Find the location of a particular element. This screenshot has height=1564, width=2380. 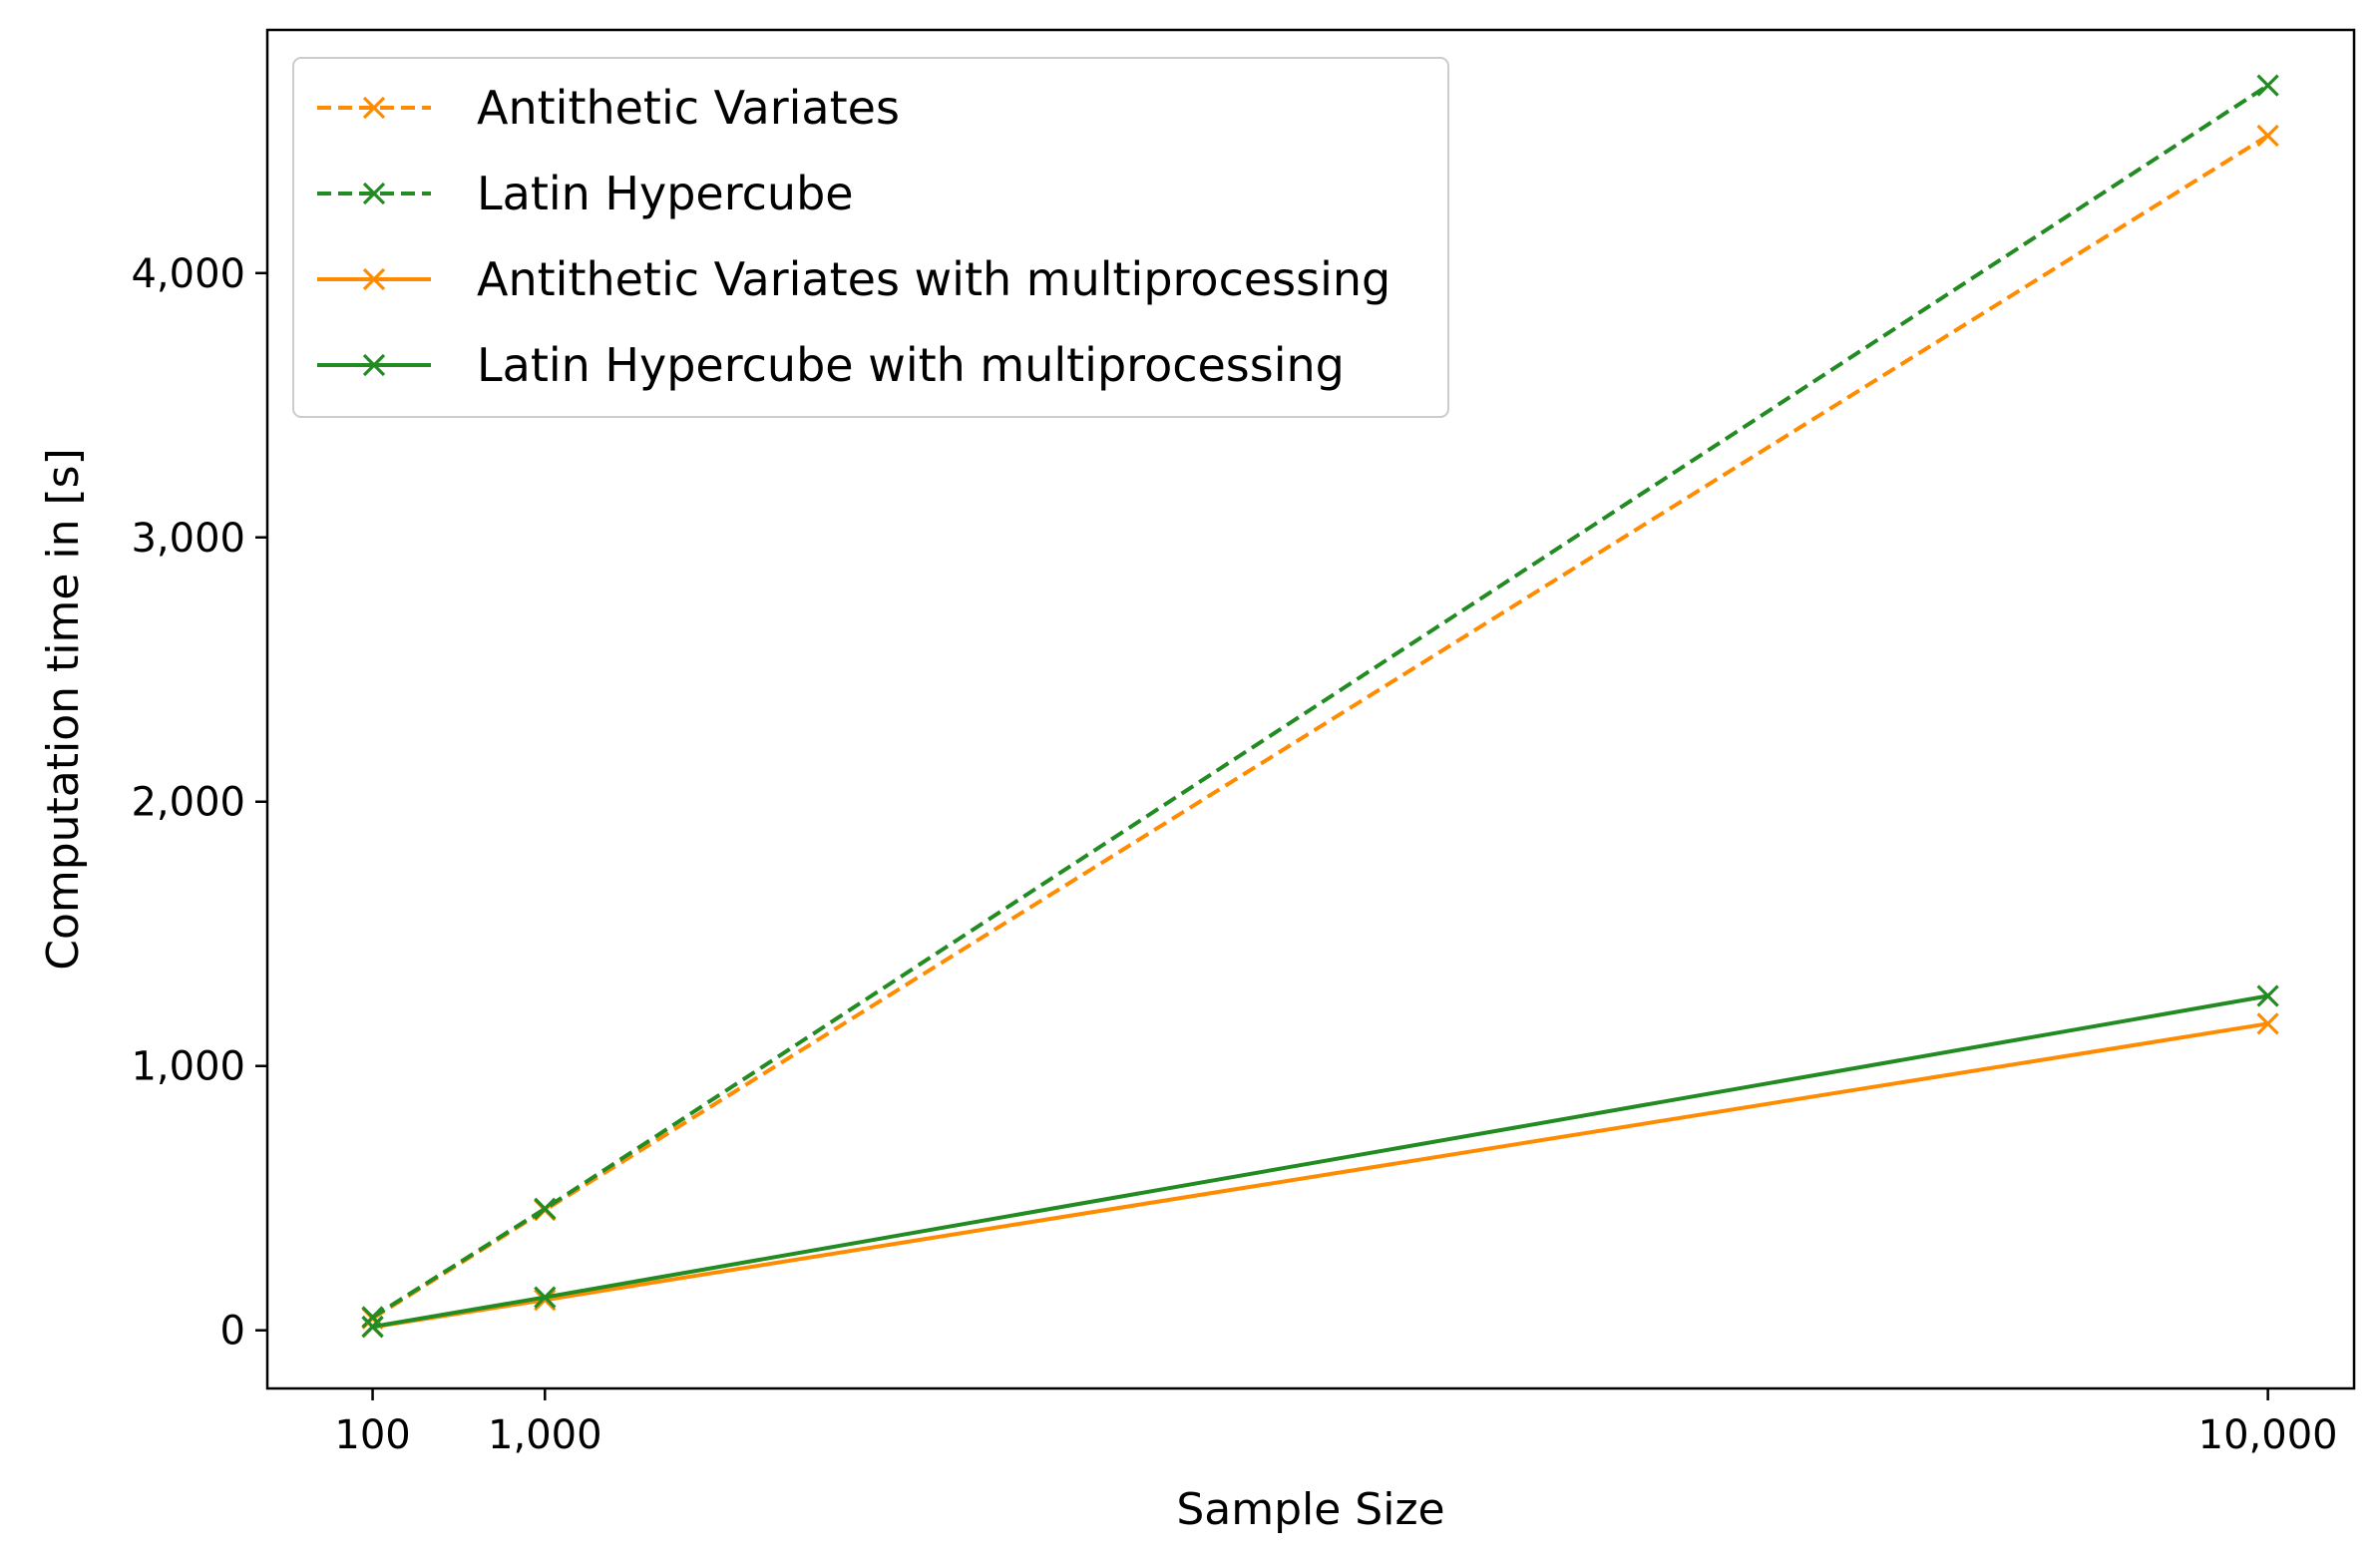

legend-item-antithetic-variates-with-multiprocessing: Antithetic Variates with multiprocessing is located at coordinates (853, 279).